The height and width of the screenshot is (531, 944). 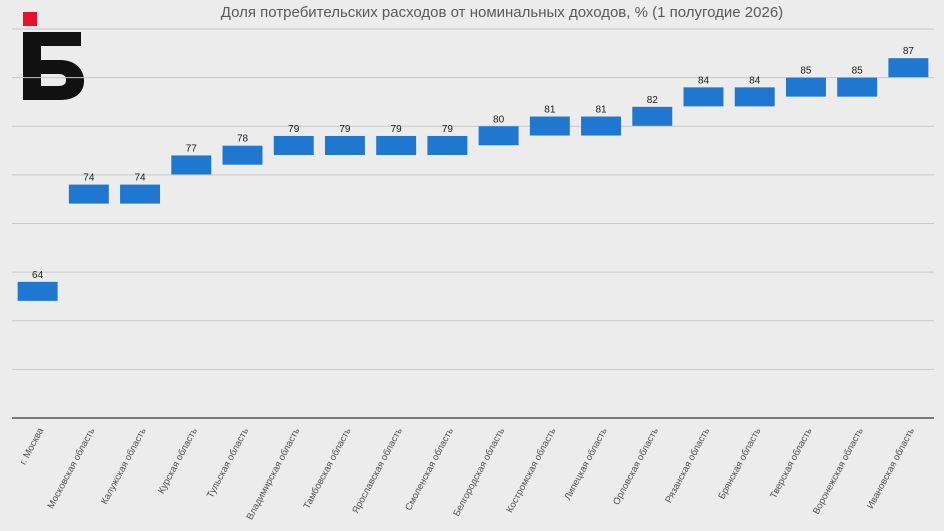 What do you see at coordinates (32, 446) in the screenshot?
I see `x-tick-label: г. Москва` at bounding box center [32, 446].